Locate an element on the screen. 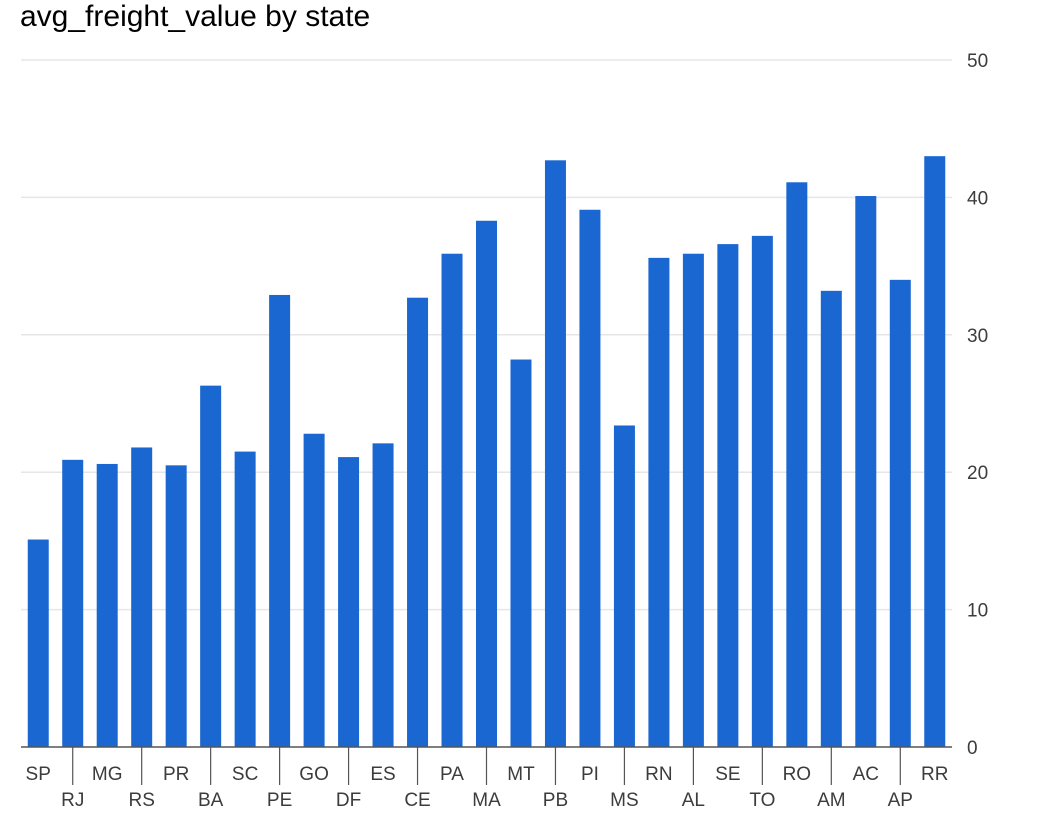 The width and height of the screenshot is (1052, 814). bar-se is located at coordinates (728, 495).